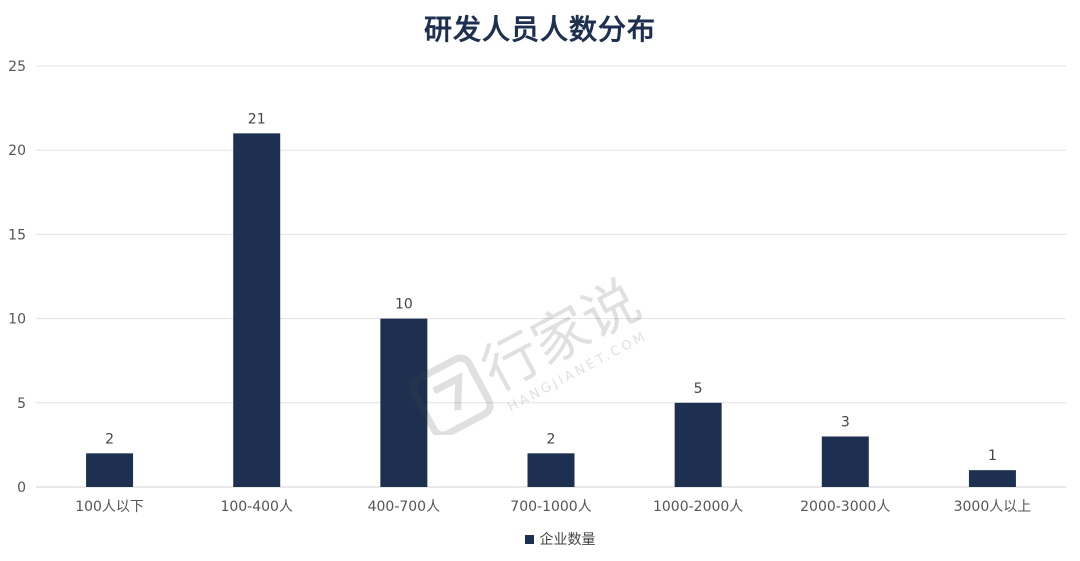 This screenshot has width=1080, height=561. Describe the element at coordinates (567, 540) in the screenshot. I see `legend-label: 企业数量` at that location.